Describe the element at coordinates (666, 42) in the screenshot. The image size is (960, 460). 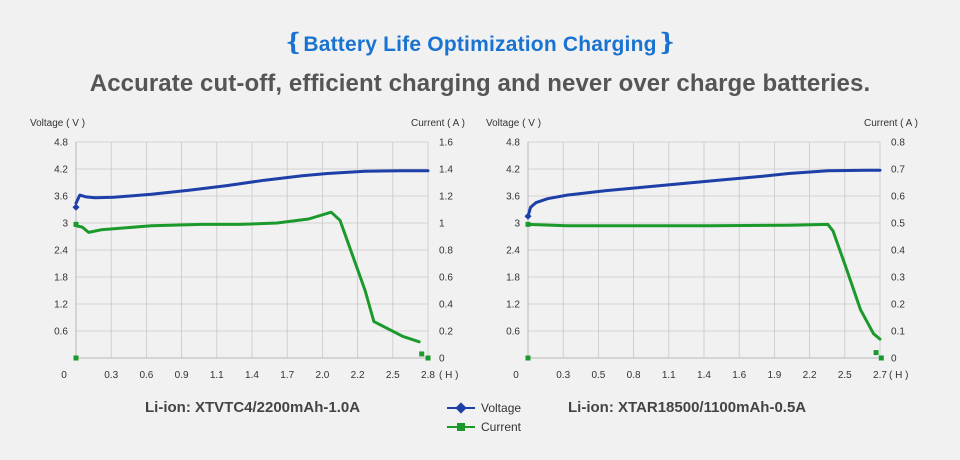
I see `right-bracket-icon: ❵` at that location.